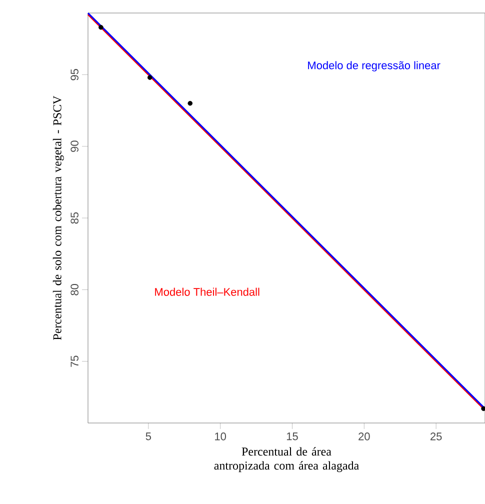 The image size is (485, 504). Describe the element at coordinates (207, 292) in the screenshot. I see `text: Modelo Theil–Kendall` at that location.